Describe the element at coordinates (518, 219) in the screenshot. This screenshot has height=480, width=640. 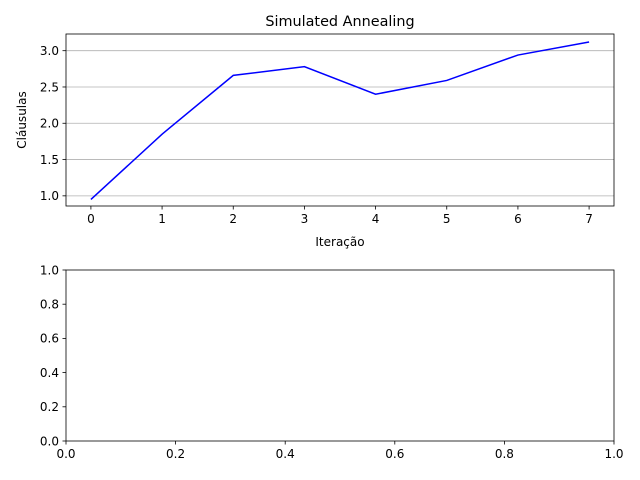
I see `top-chart-x-tick-label: 6` at that location.